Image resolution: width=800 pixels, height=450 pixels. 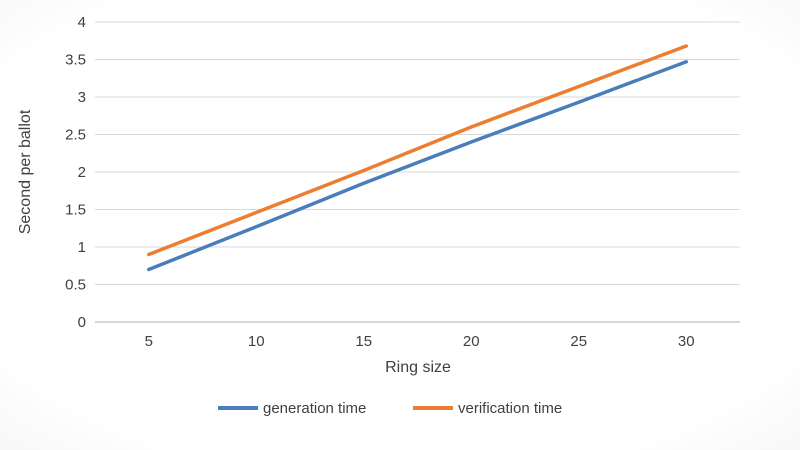 What do you see at coordinates (82, 172) in the screenshot?
I see `y-tick-label: 2` at bounding box center [82, 172].